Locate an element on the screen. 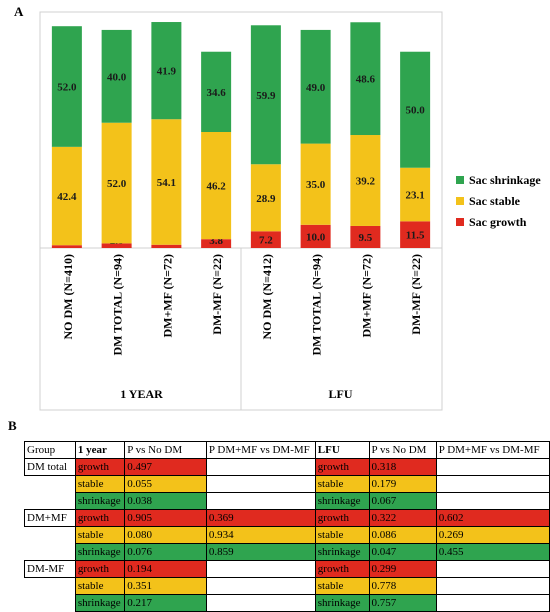 The height and width of the screenshot is (612, 550). table-row: DM total growth 0.497 growth 0.318 is located at coordinates (287, 467).